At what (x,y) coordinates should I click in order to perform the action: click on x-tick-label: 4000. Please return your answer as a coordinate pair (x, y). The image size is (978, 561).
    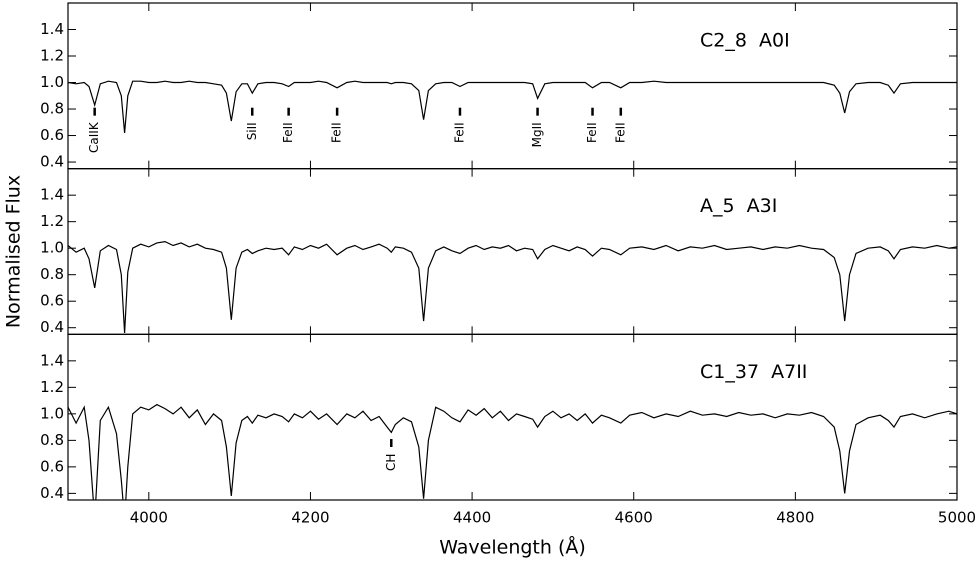
    Looking at the image, I should click on (149, 518).